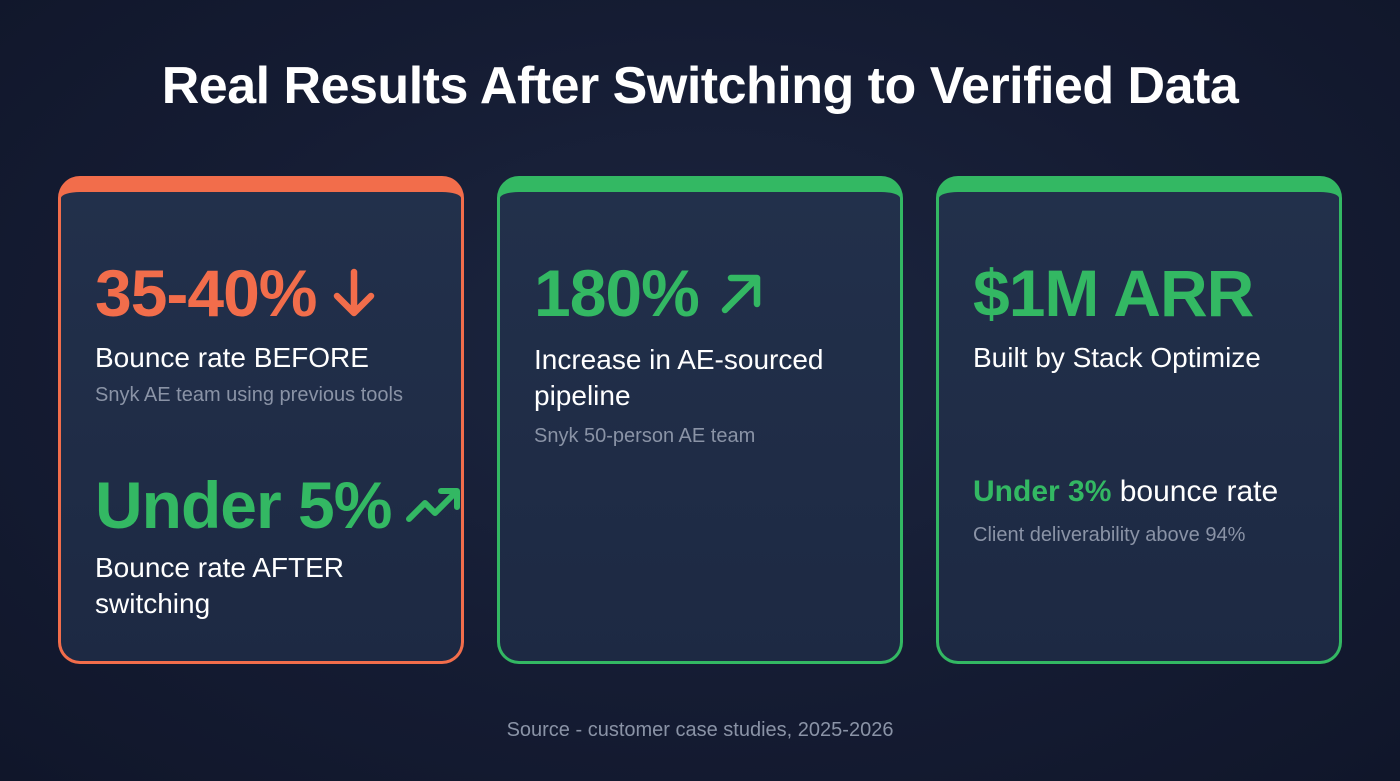 The image size is (1400, 781). What do you see at coordinates (433, 505) in the screenshot?
I see `trending-up-icon` at bounding box center [433, 505].